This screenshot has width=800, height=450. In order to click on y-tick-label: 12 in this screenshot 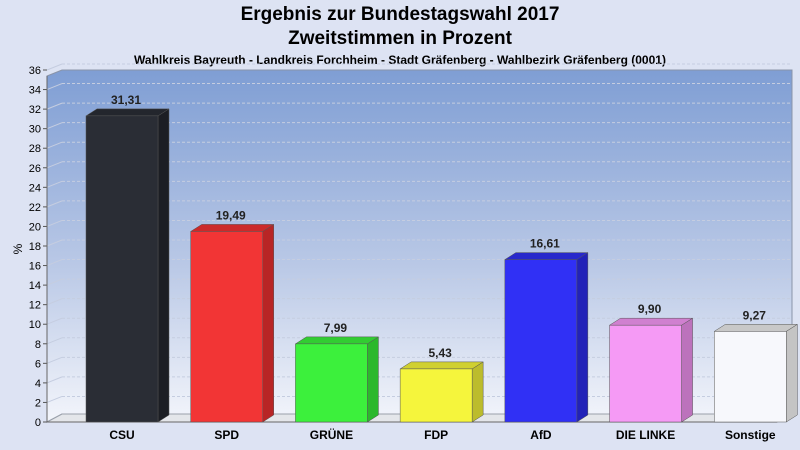, I will do `click(35, 306)`.